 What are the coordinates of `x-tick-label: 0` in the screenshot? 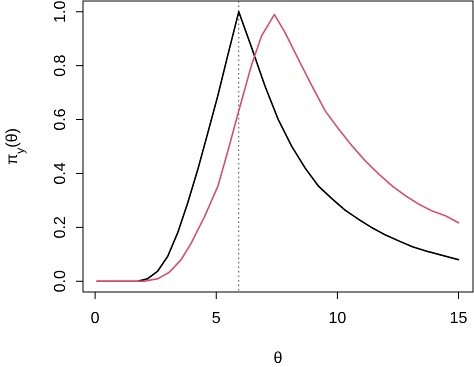 It's located at (95, 318).